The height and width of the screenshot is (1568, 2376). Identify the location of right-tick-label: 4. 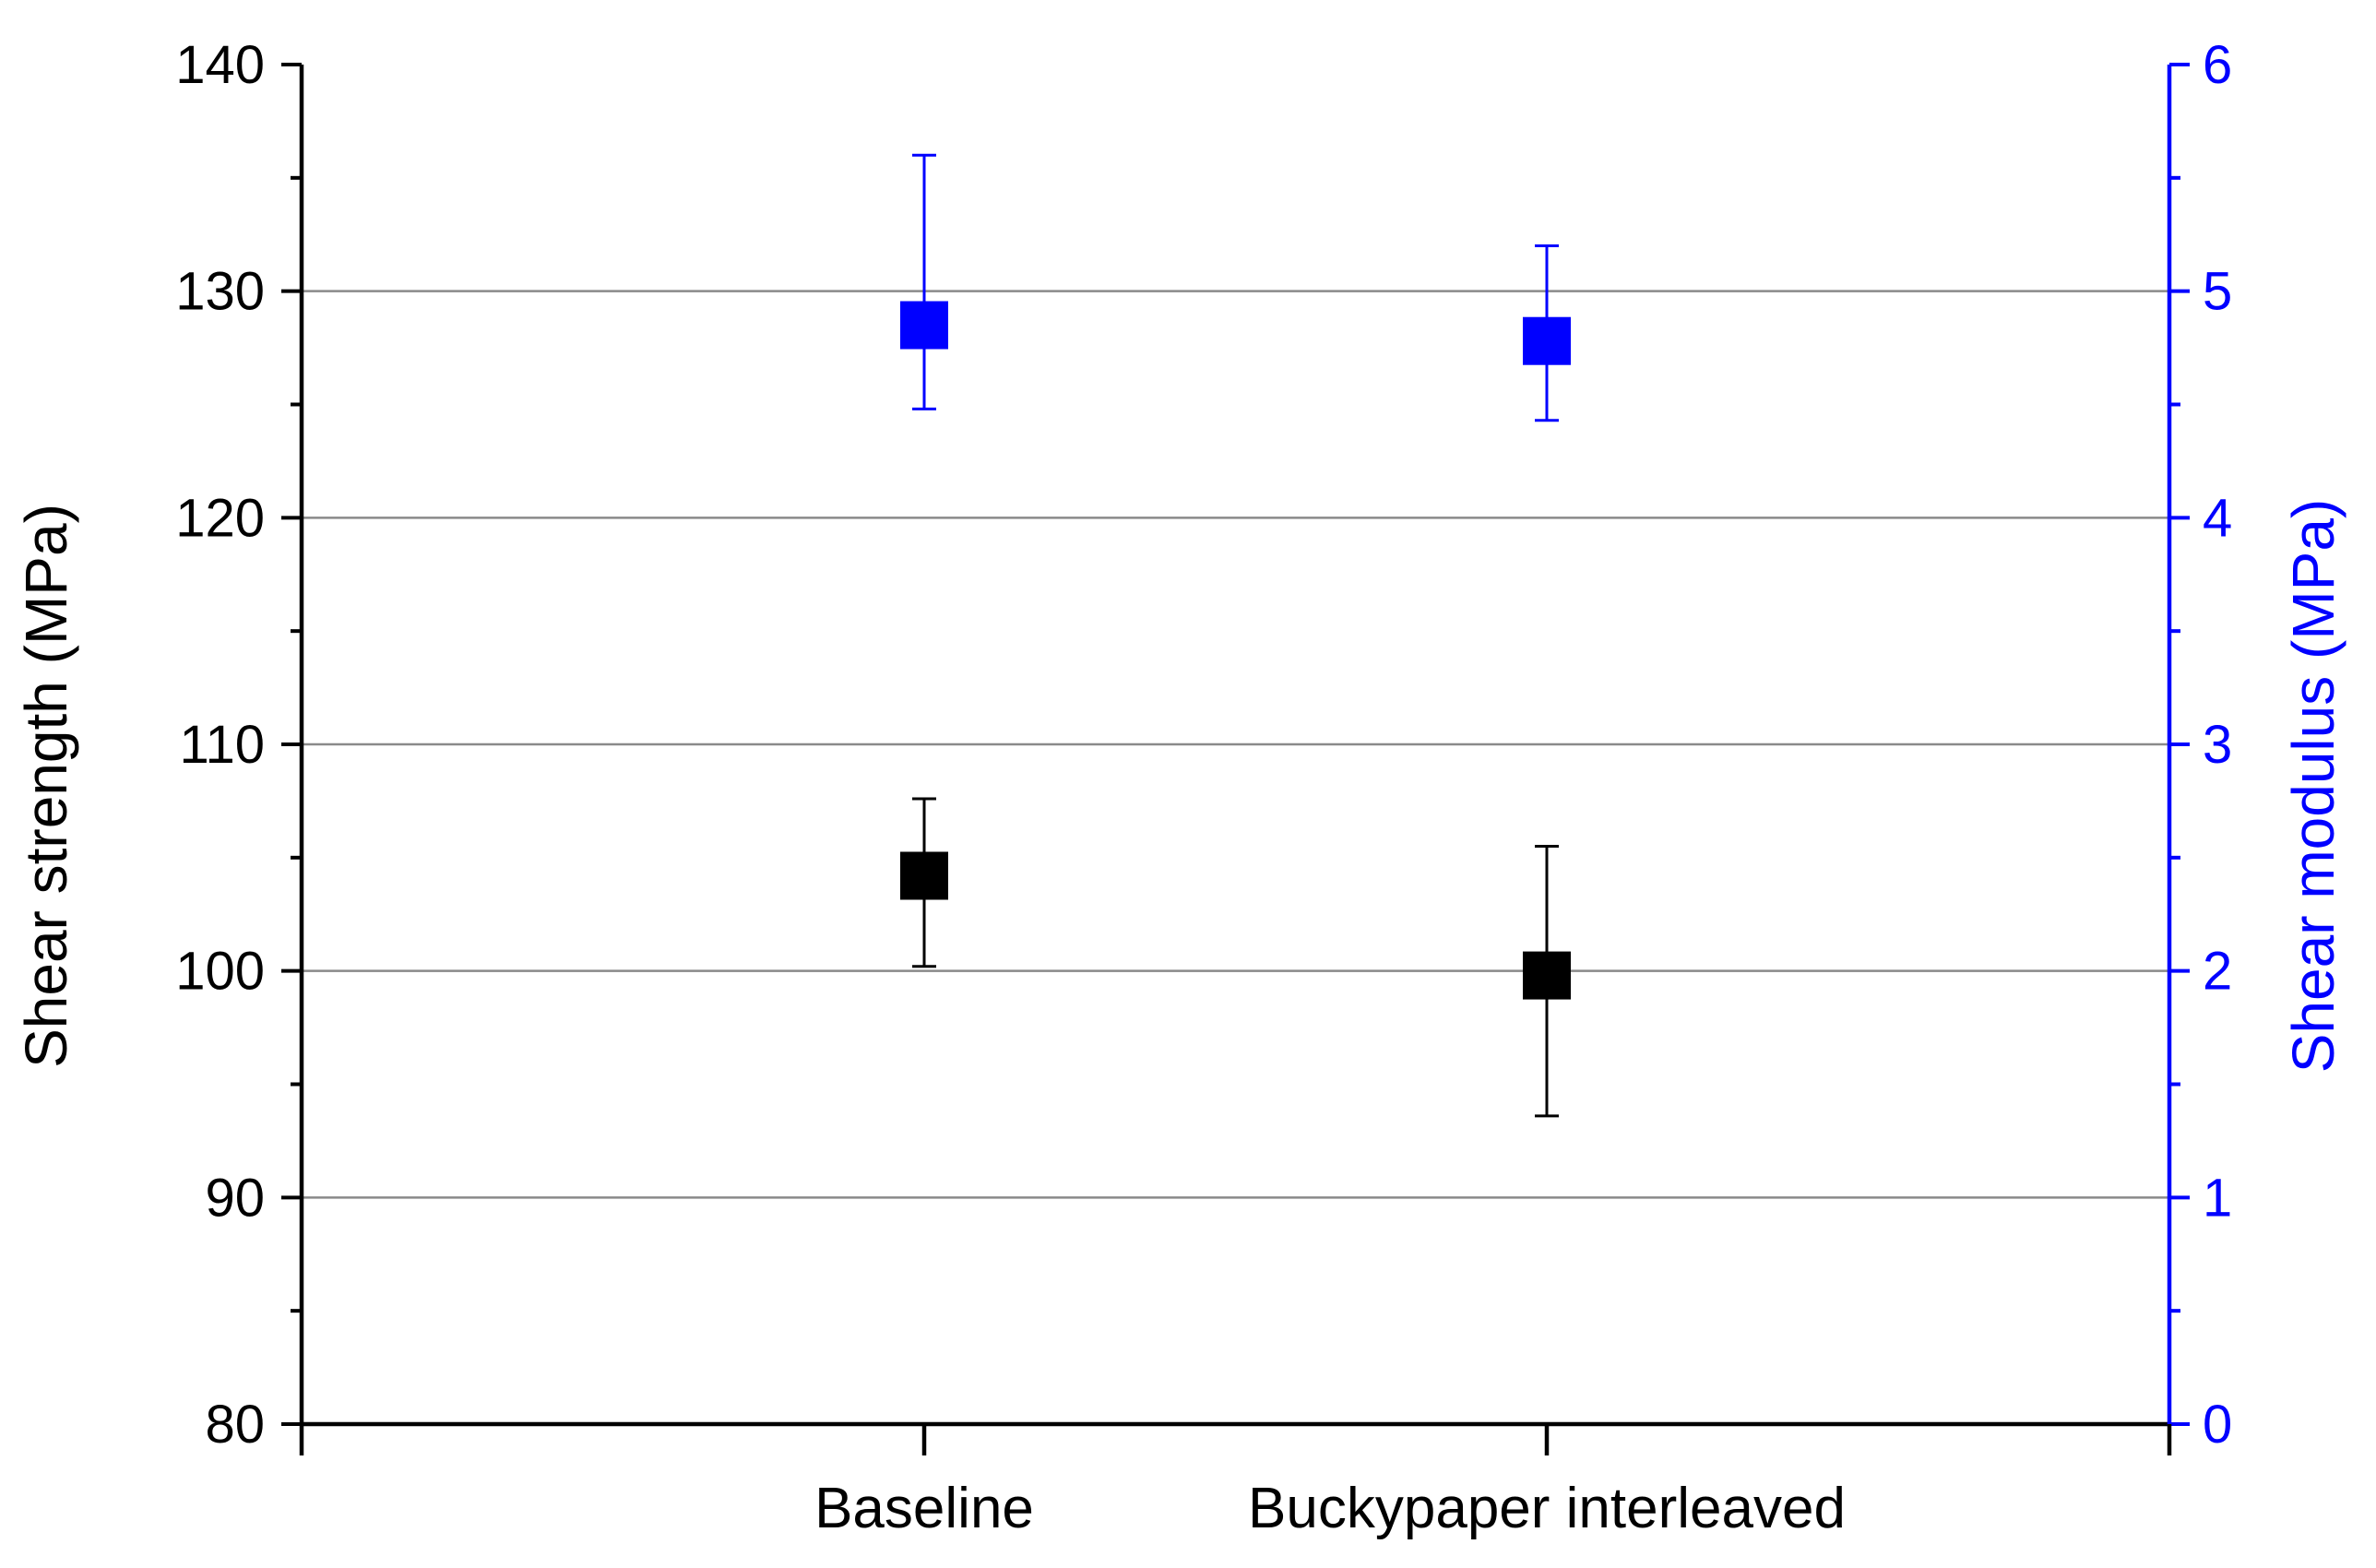
(2217, 518).